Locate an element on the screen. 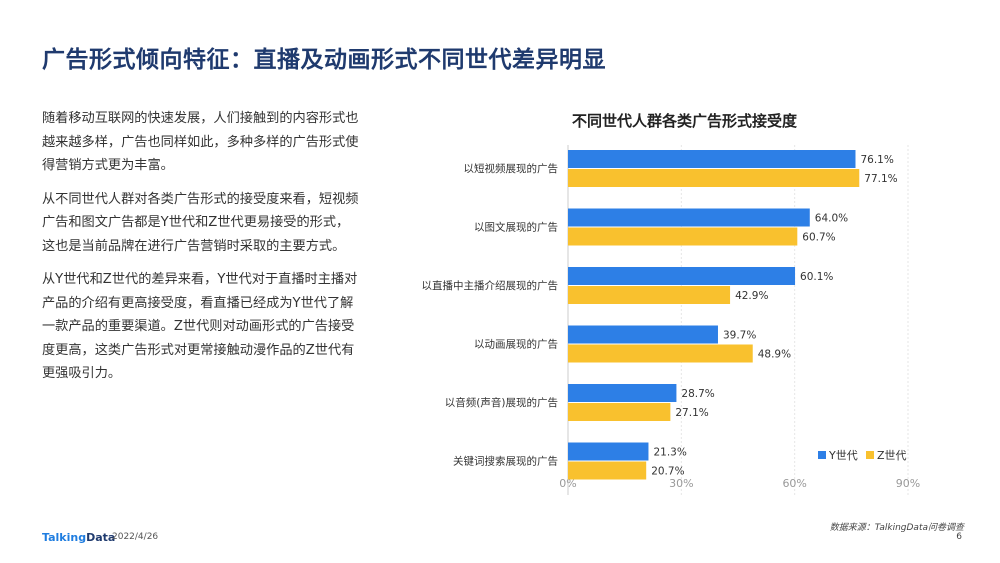 This screenshot has height=563, width=1000. category-label: 以音频(声音)展现的广告 is located at coordinates (501, 402).